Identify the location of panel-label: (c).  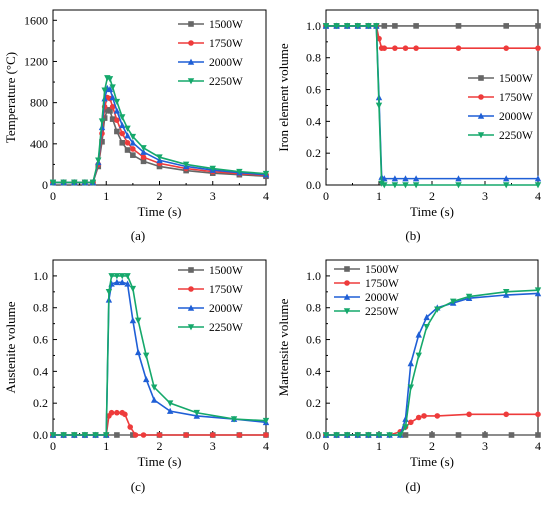
(138, 486).